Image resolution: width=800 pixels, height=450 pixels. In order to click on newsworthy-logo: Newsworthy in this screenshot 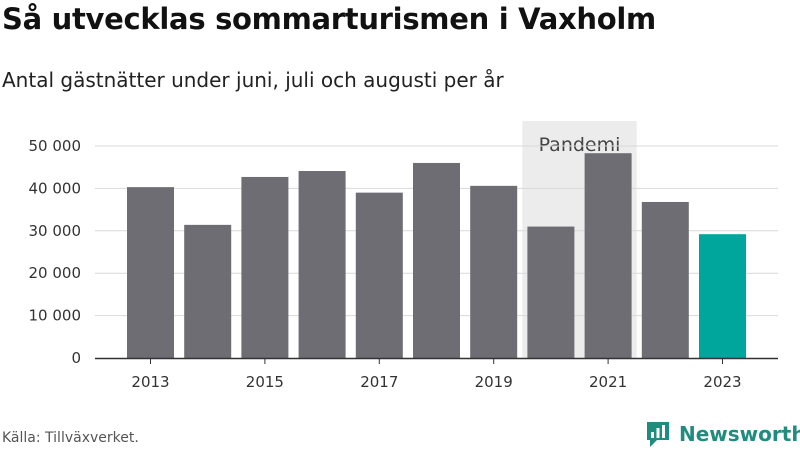, I will do `click(722, 434)`.